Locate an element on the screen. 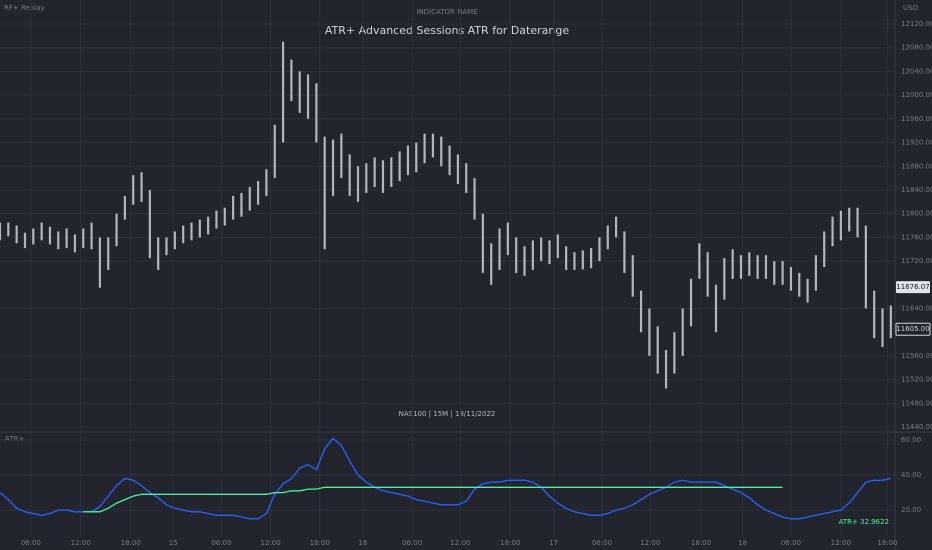  y-tick-label: 11800.00 is located at coordinates (916, 214).